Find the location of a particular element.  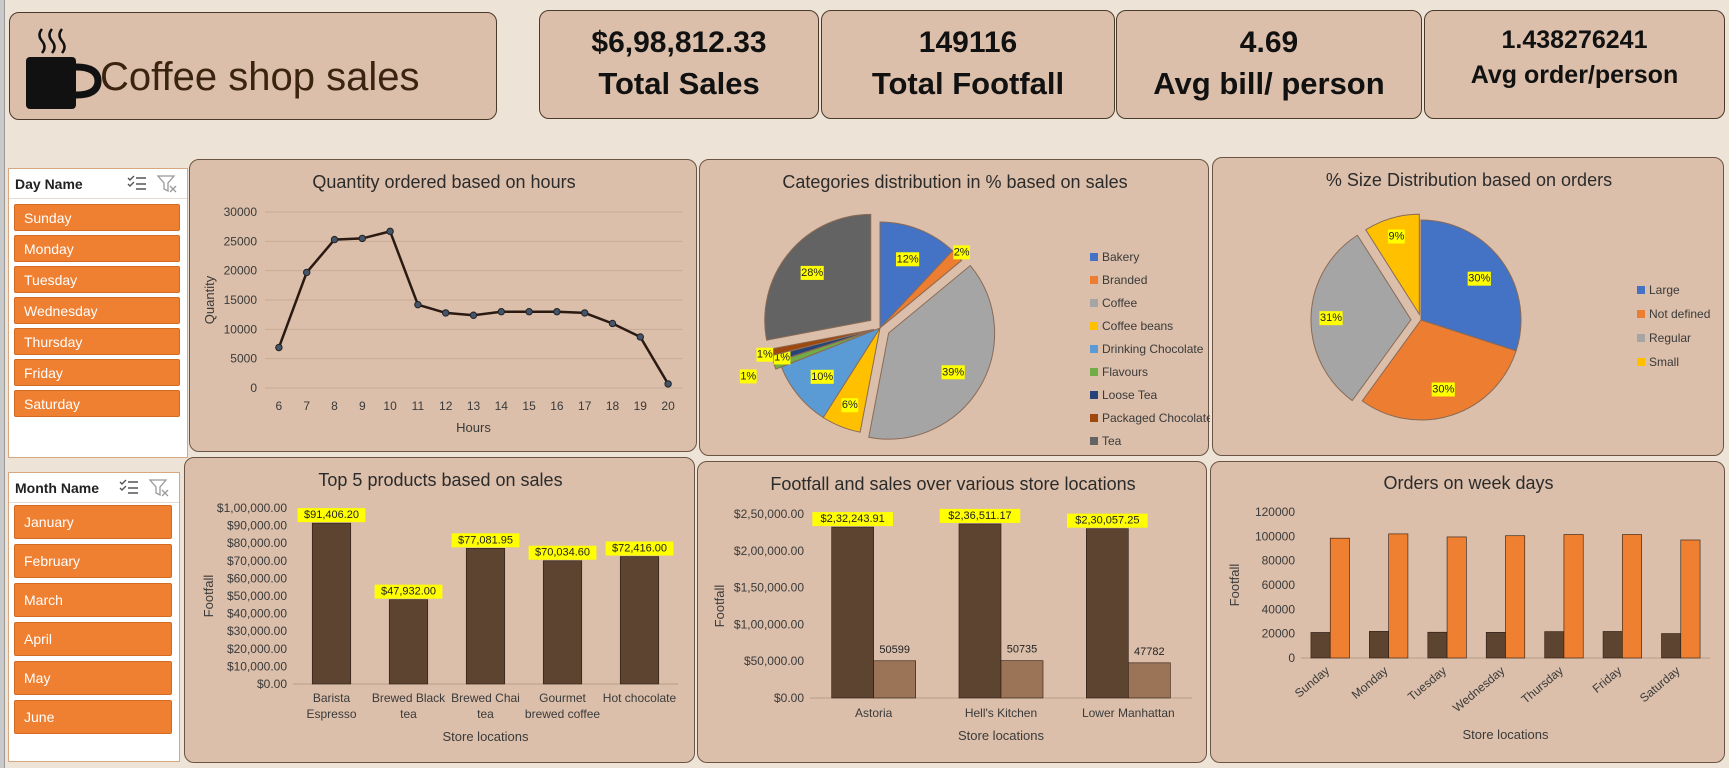

slicer-item-may: May is located at coordinates (93, 678).